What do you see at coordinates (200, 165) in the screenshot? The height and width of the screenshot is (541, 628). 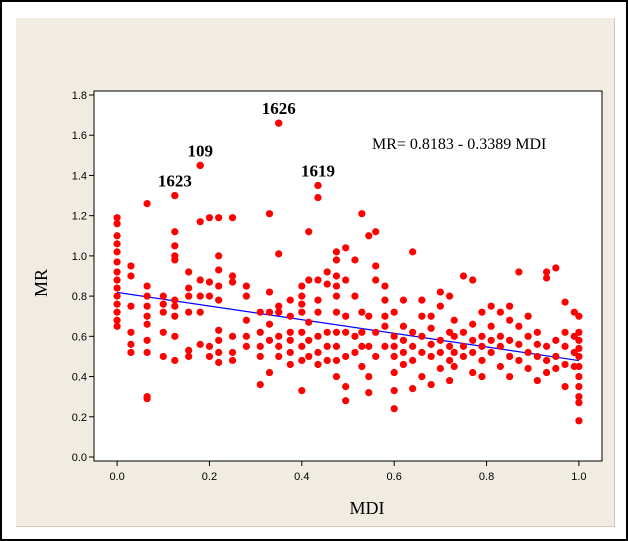 I see `outlier-point` at bounding box center [200, 165].